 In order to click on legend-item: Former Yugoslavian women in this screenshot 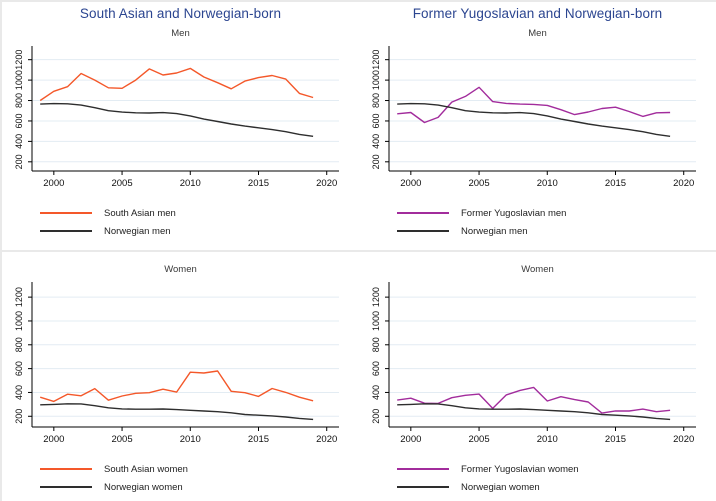, I will do `click(556, 469)`.